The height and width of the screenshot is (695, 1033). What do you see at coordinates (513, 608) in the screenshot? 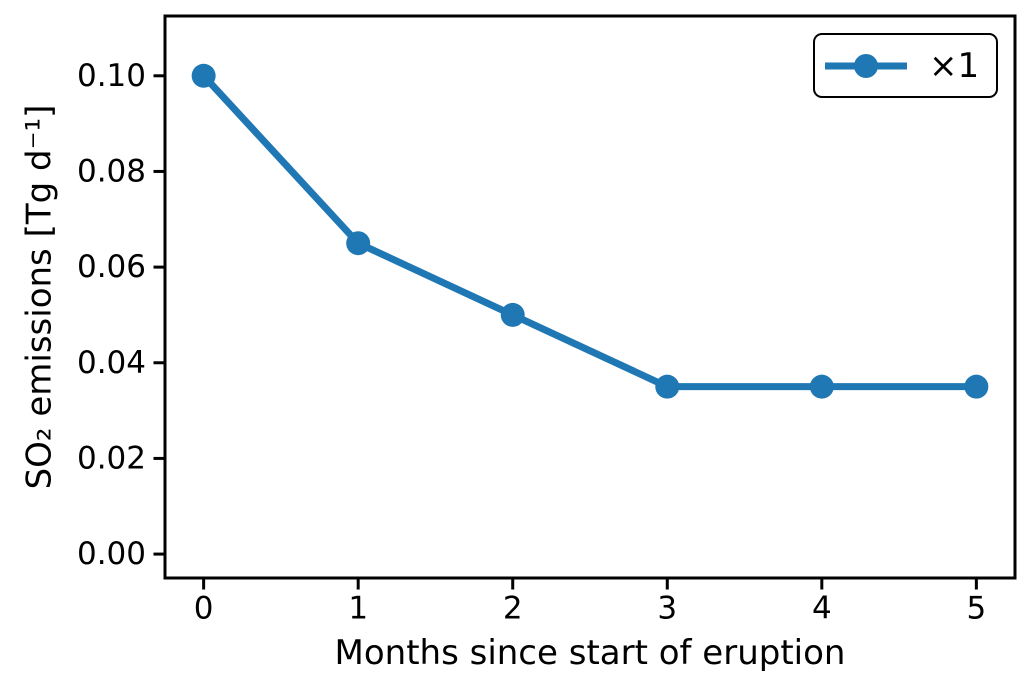
I see `x-tick-label: 2` at bounding box center [513, 608].